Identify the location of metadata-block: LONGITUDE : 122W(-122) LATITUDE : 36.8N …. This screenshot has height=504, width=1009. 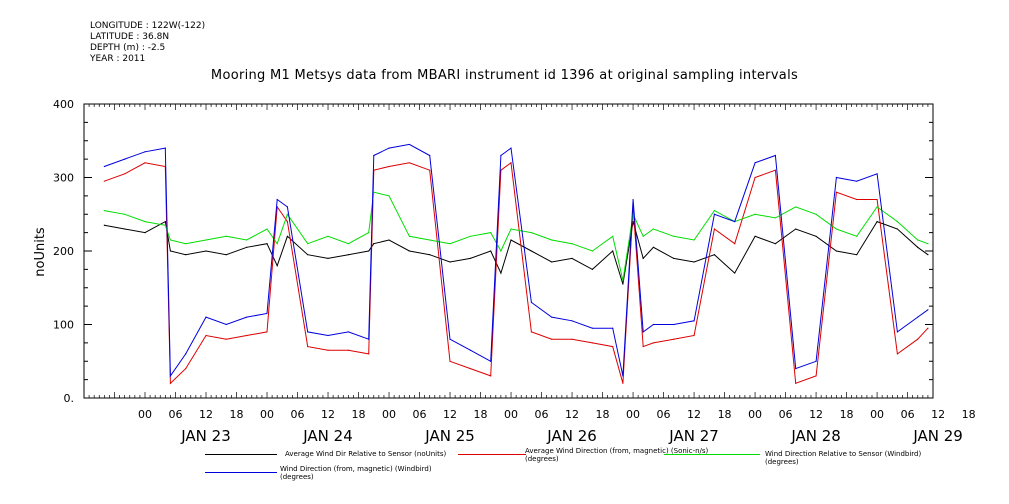
(147, 43).